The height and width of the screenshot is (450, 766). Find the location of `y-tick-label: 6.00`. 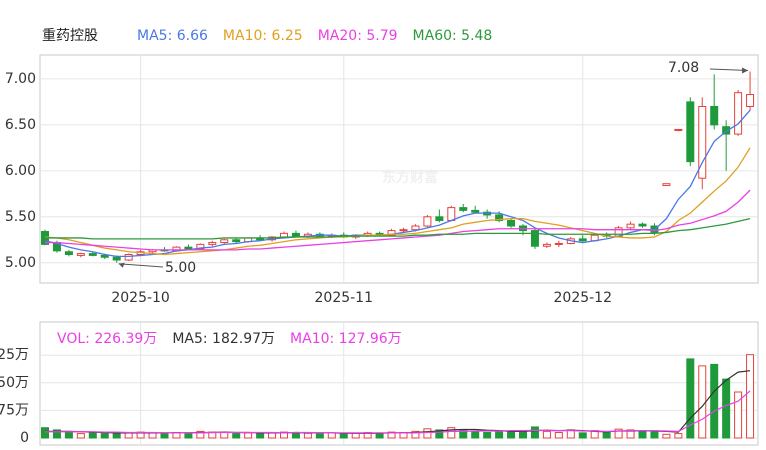

y-tick-label: 6.00 is located at coordinates (20, 171).